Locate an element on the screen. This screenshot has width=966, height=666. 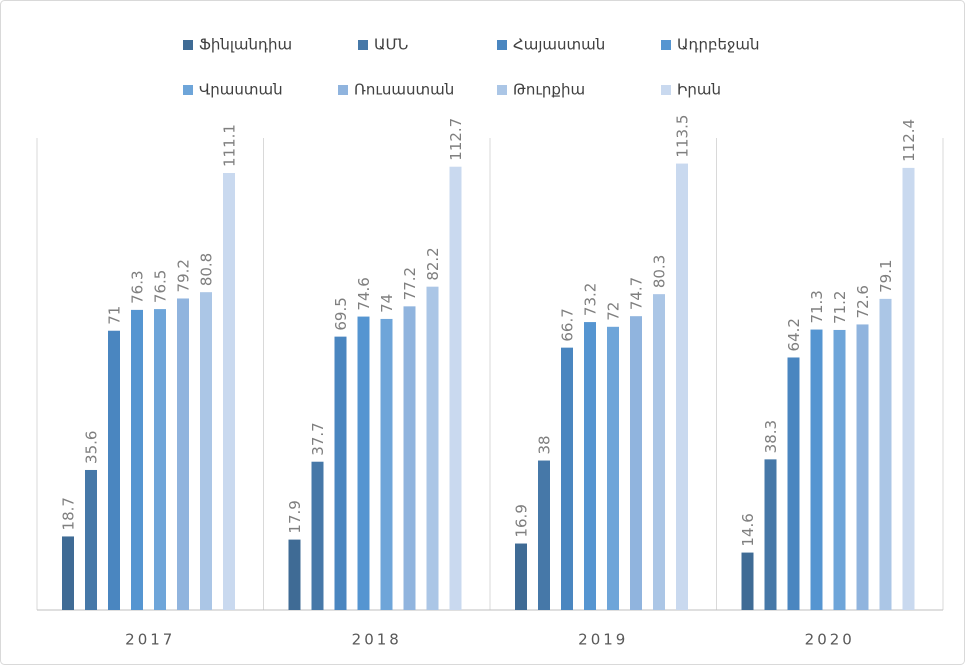
x-tick-label: 2017 is located at coordinates (150, 640).